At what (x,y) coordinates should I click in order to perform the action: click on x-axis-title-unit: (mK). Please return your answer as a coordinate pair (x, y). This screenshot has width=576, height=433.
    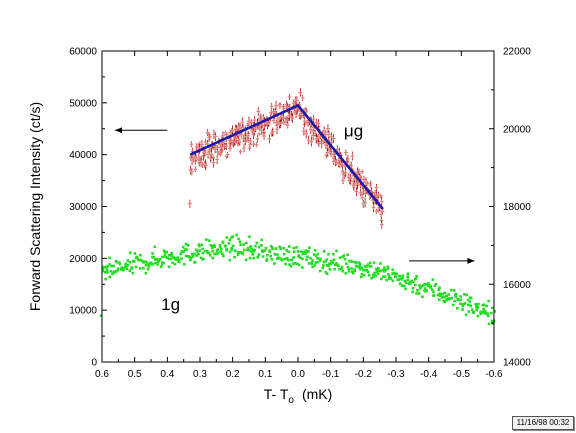
    Looking at the image, I should click on (317, 394).